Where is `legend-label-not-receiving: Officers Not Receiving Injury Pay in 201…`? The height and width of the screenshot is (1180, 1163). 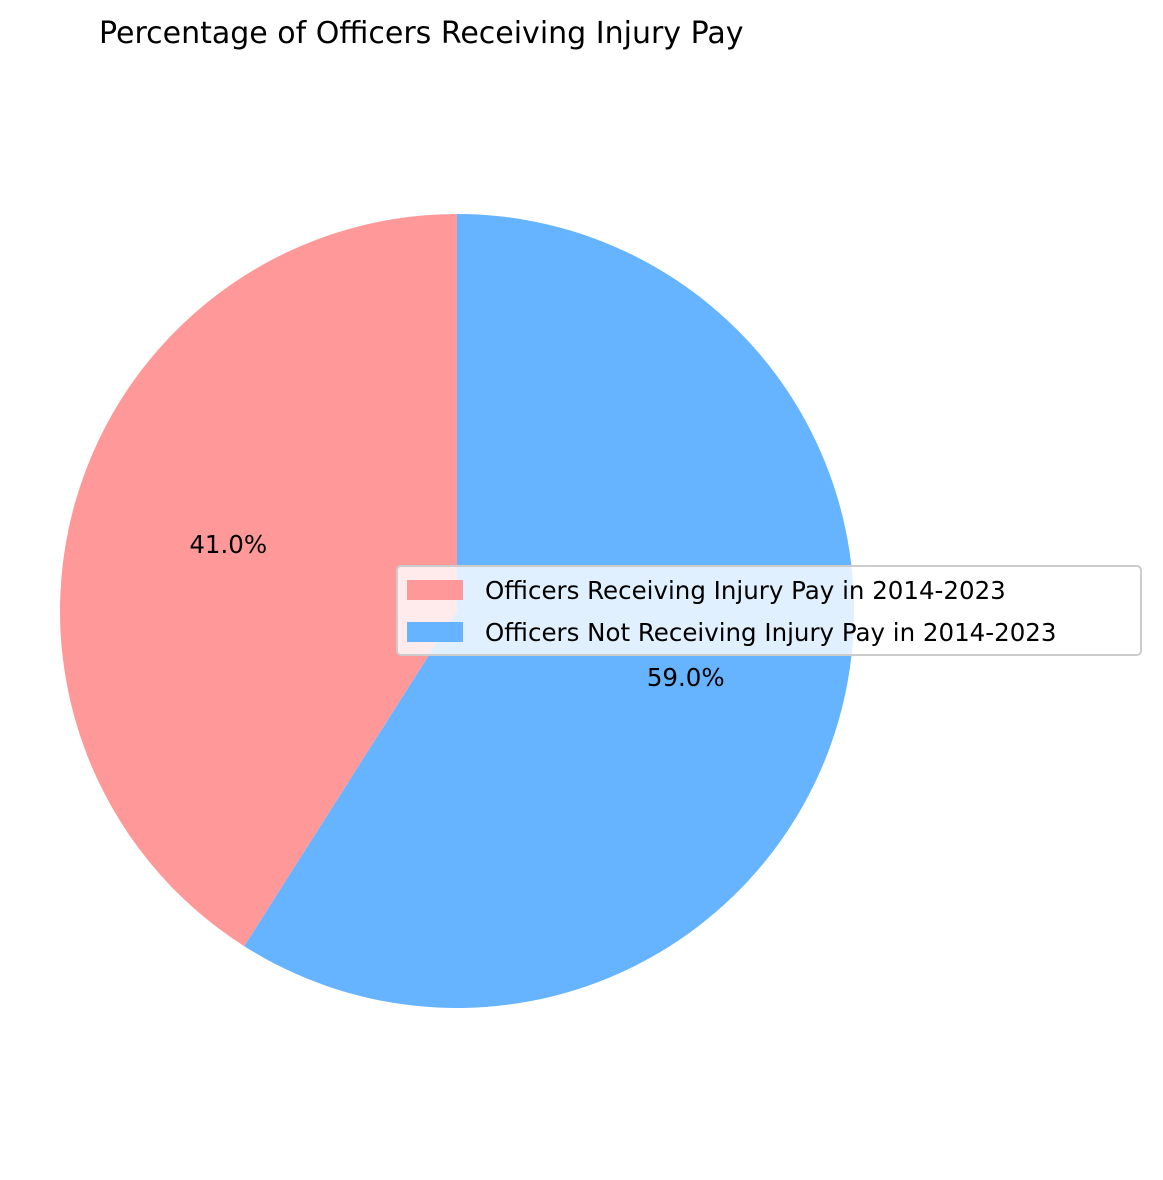 legend-label-not-receiving: Officers Not Receiving Injury Pay in 201… is located at coordinates (771, 632).